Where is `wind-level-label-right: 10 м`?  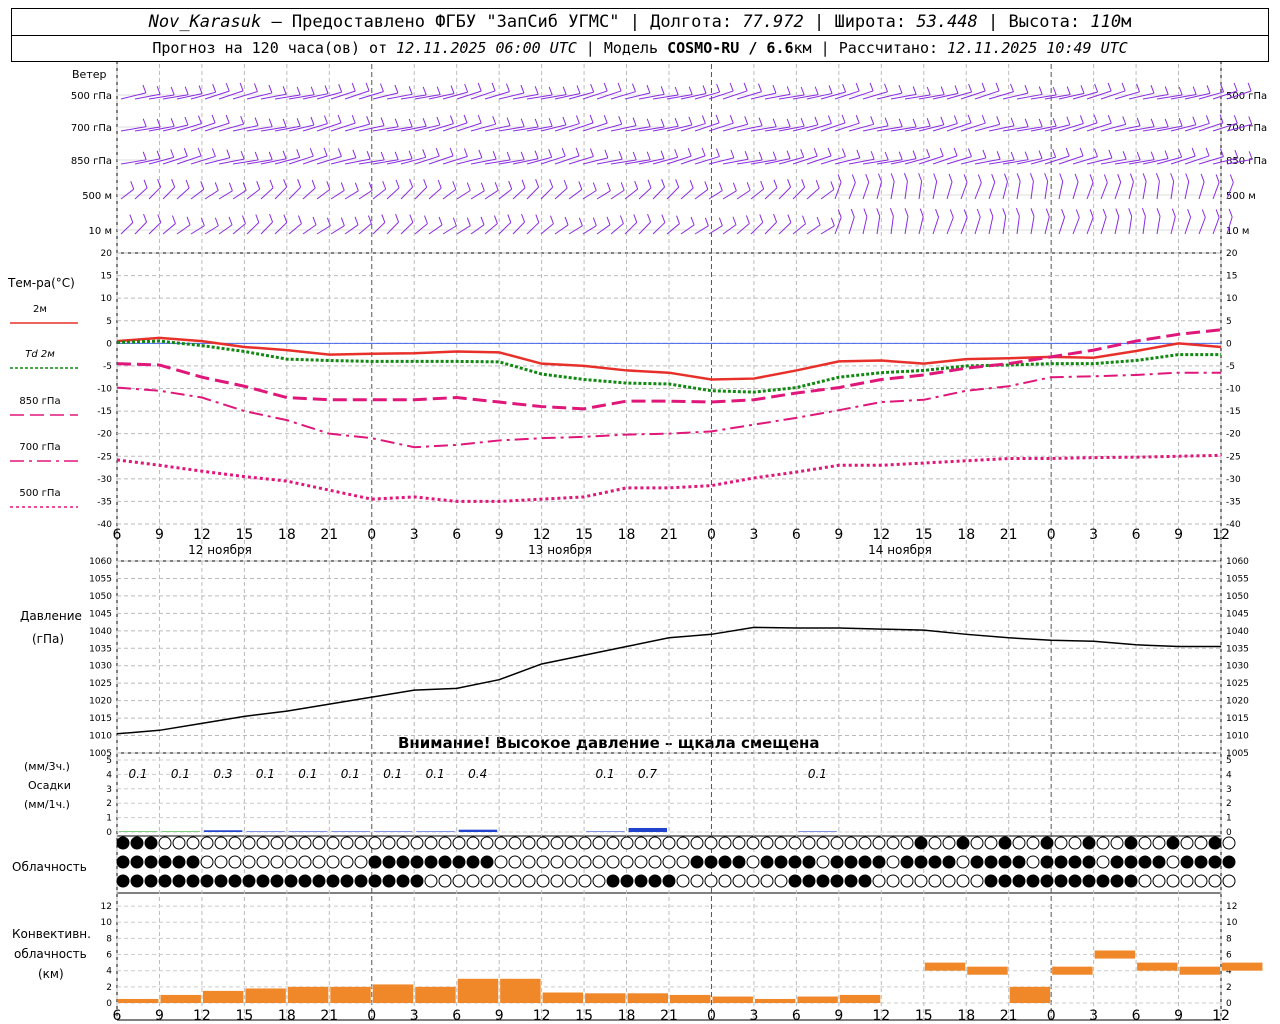
wind-level-label-right: 10 м is located at coordinates (1237, 231).